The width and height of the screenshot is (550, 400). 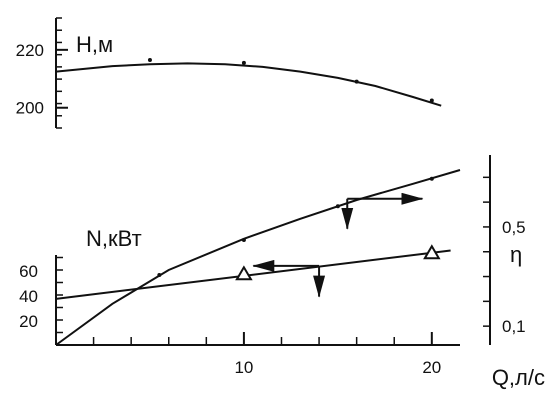 I want to click on lower-y-tick-label: 40, so click(x=28, y=296).